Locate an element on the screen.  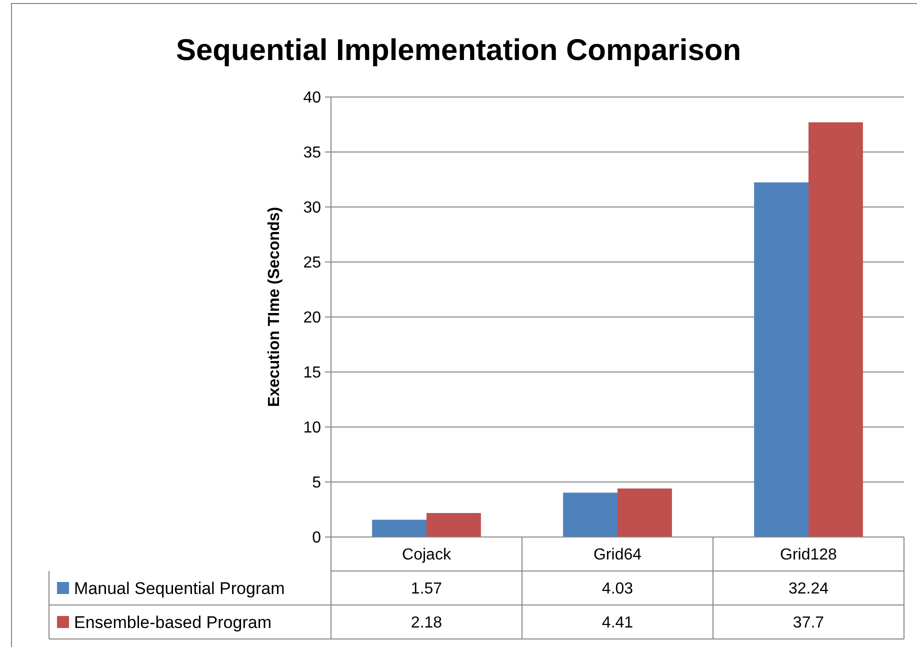
chart-title: Sequential Implementation Comparison is located at coordinates (459, 50).